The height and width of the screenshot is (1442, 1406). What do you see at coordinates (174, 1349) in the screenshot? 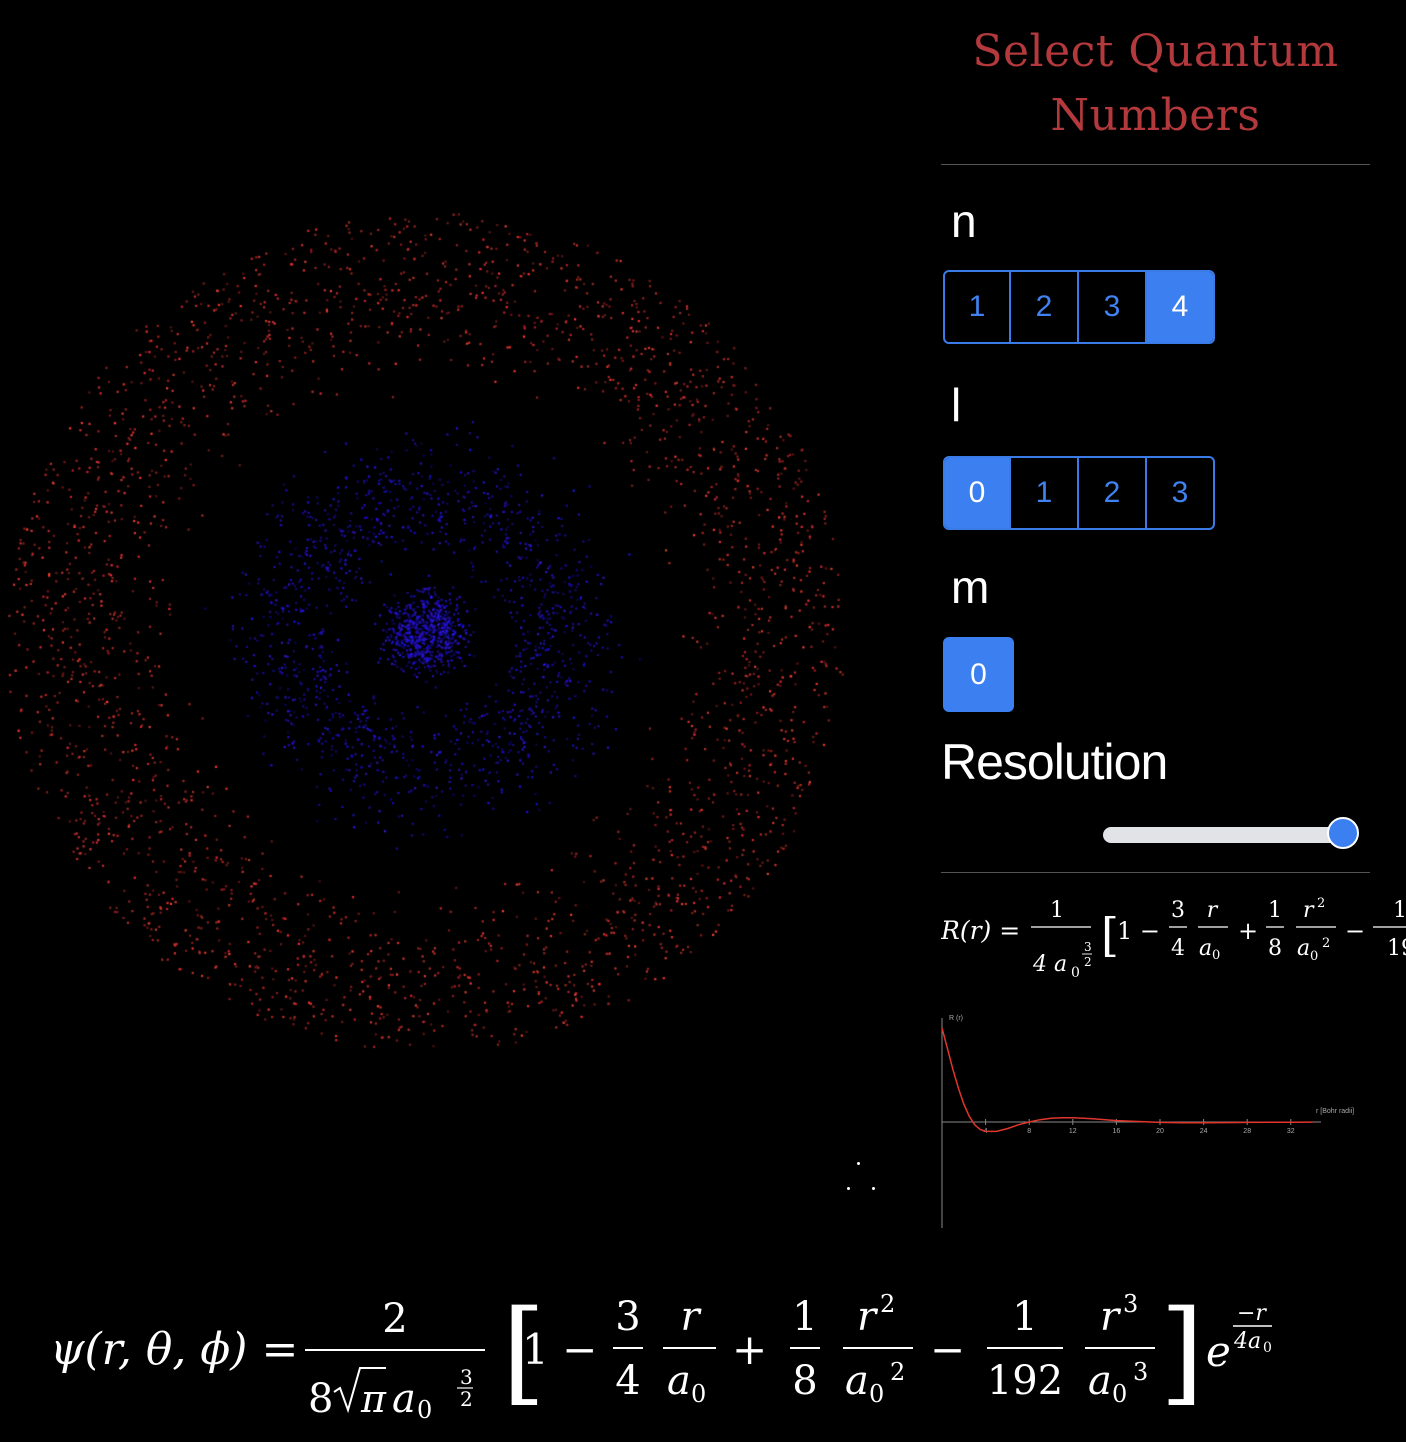
I see `wave-eq-lhs: ψ(r, θ, ϕ) =` at bounding box center [174, 1349].